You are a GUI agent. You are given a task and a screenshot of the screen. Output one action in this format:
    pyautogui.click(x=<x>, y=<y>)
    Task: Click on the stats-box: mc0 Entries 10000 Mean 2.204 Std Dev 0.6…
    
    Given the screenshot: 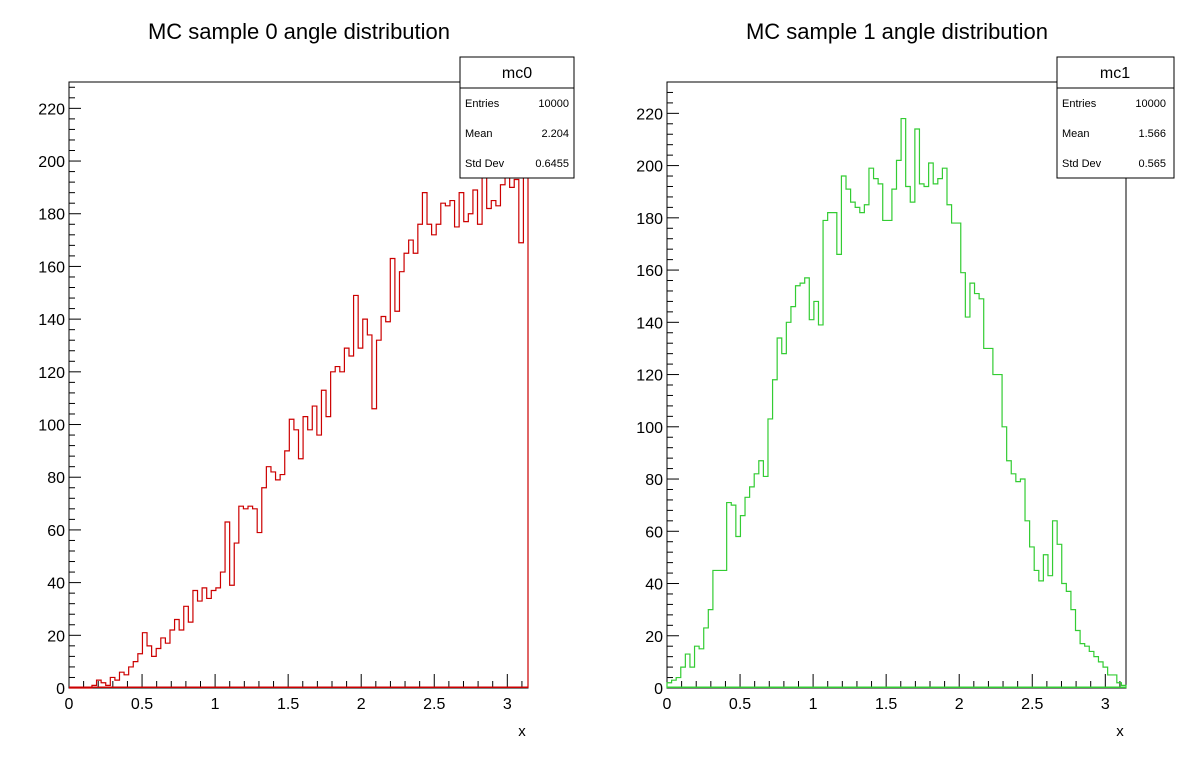 What is the action you would take?
    pyautogui.click(x=517, y=117)
    